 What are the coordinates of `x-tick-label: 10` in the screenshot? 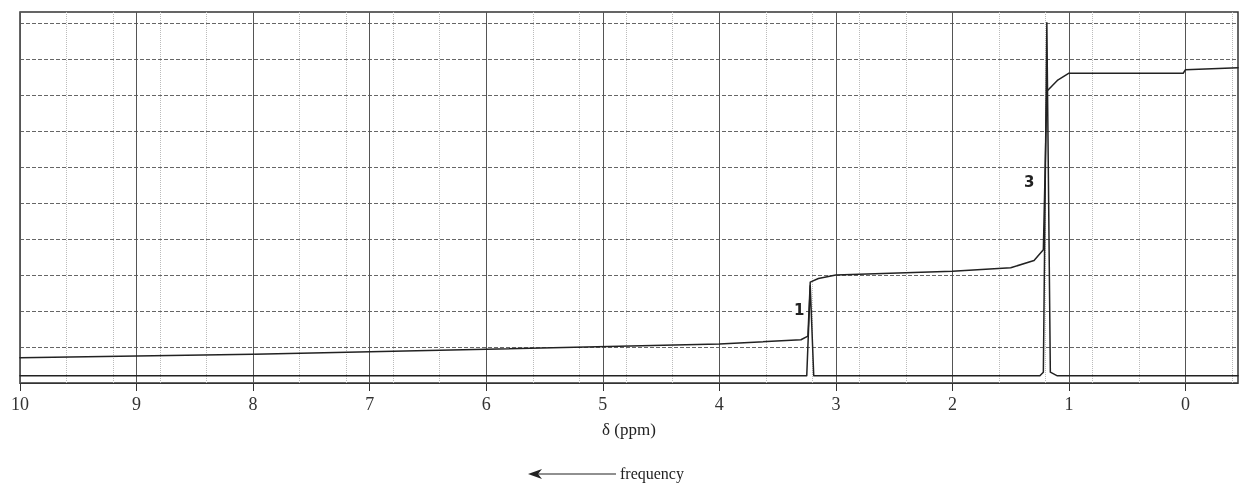 It's located at (20, 404).